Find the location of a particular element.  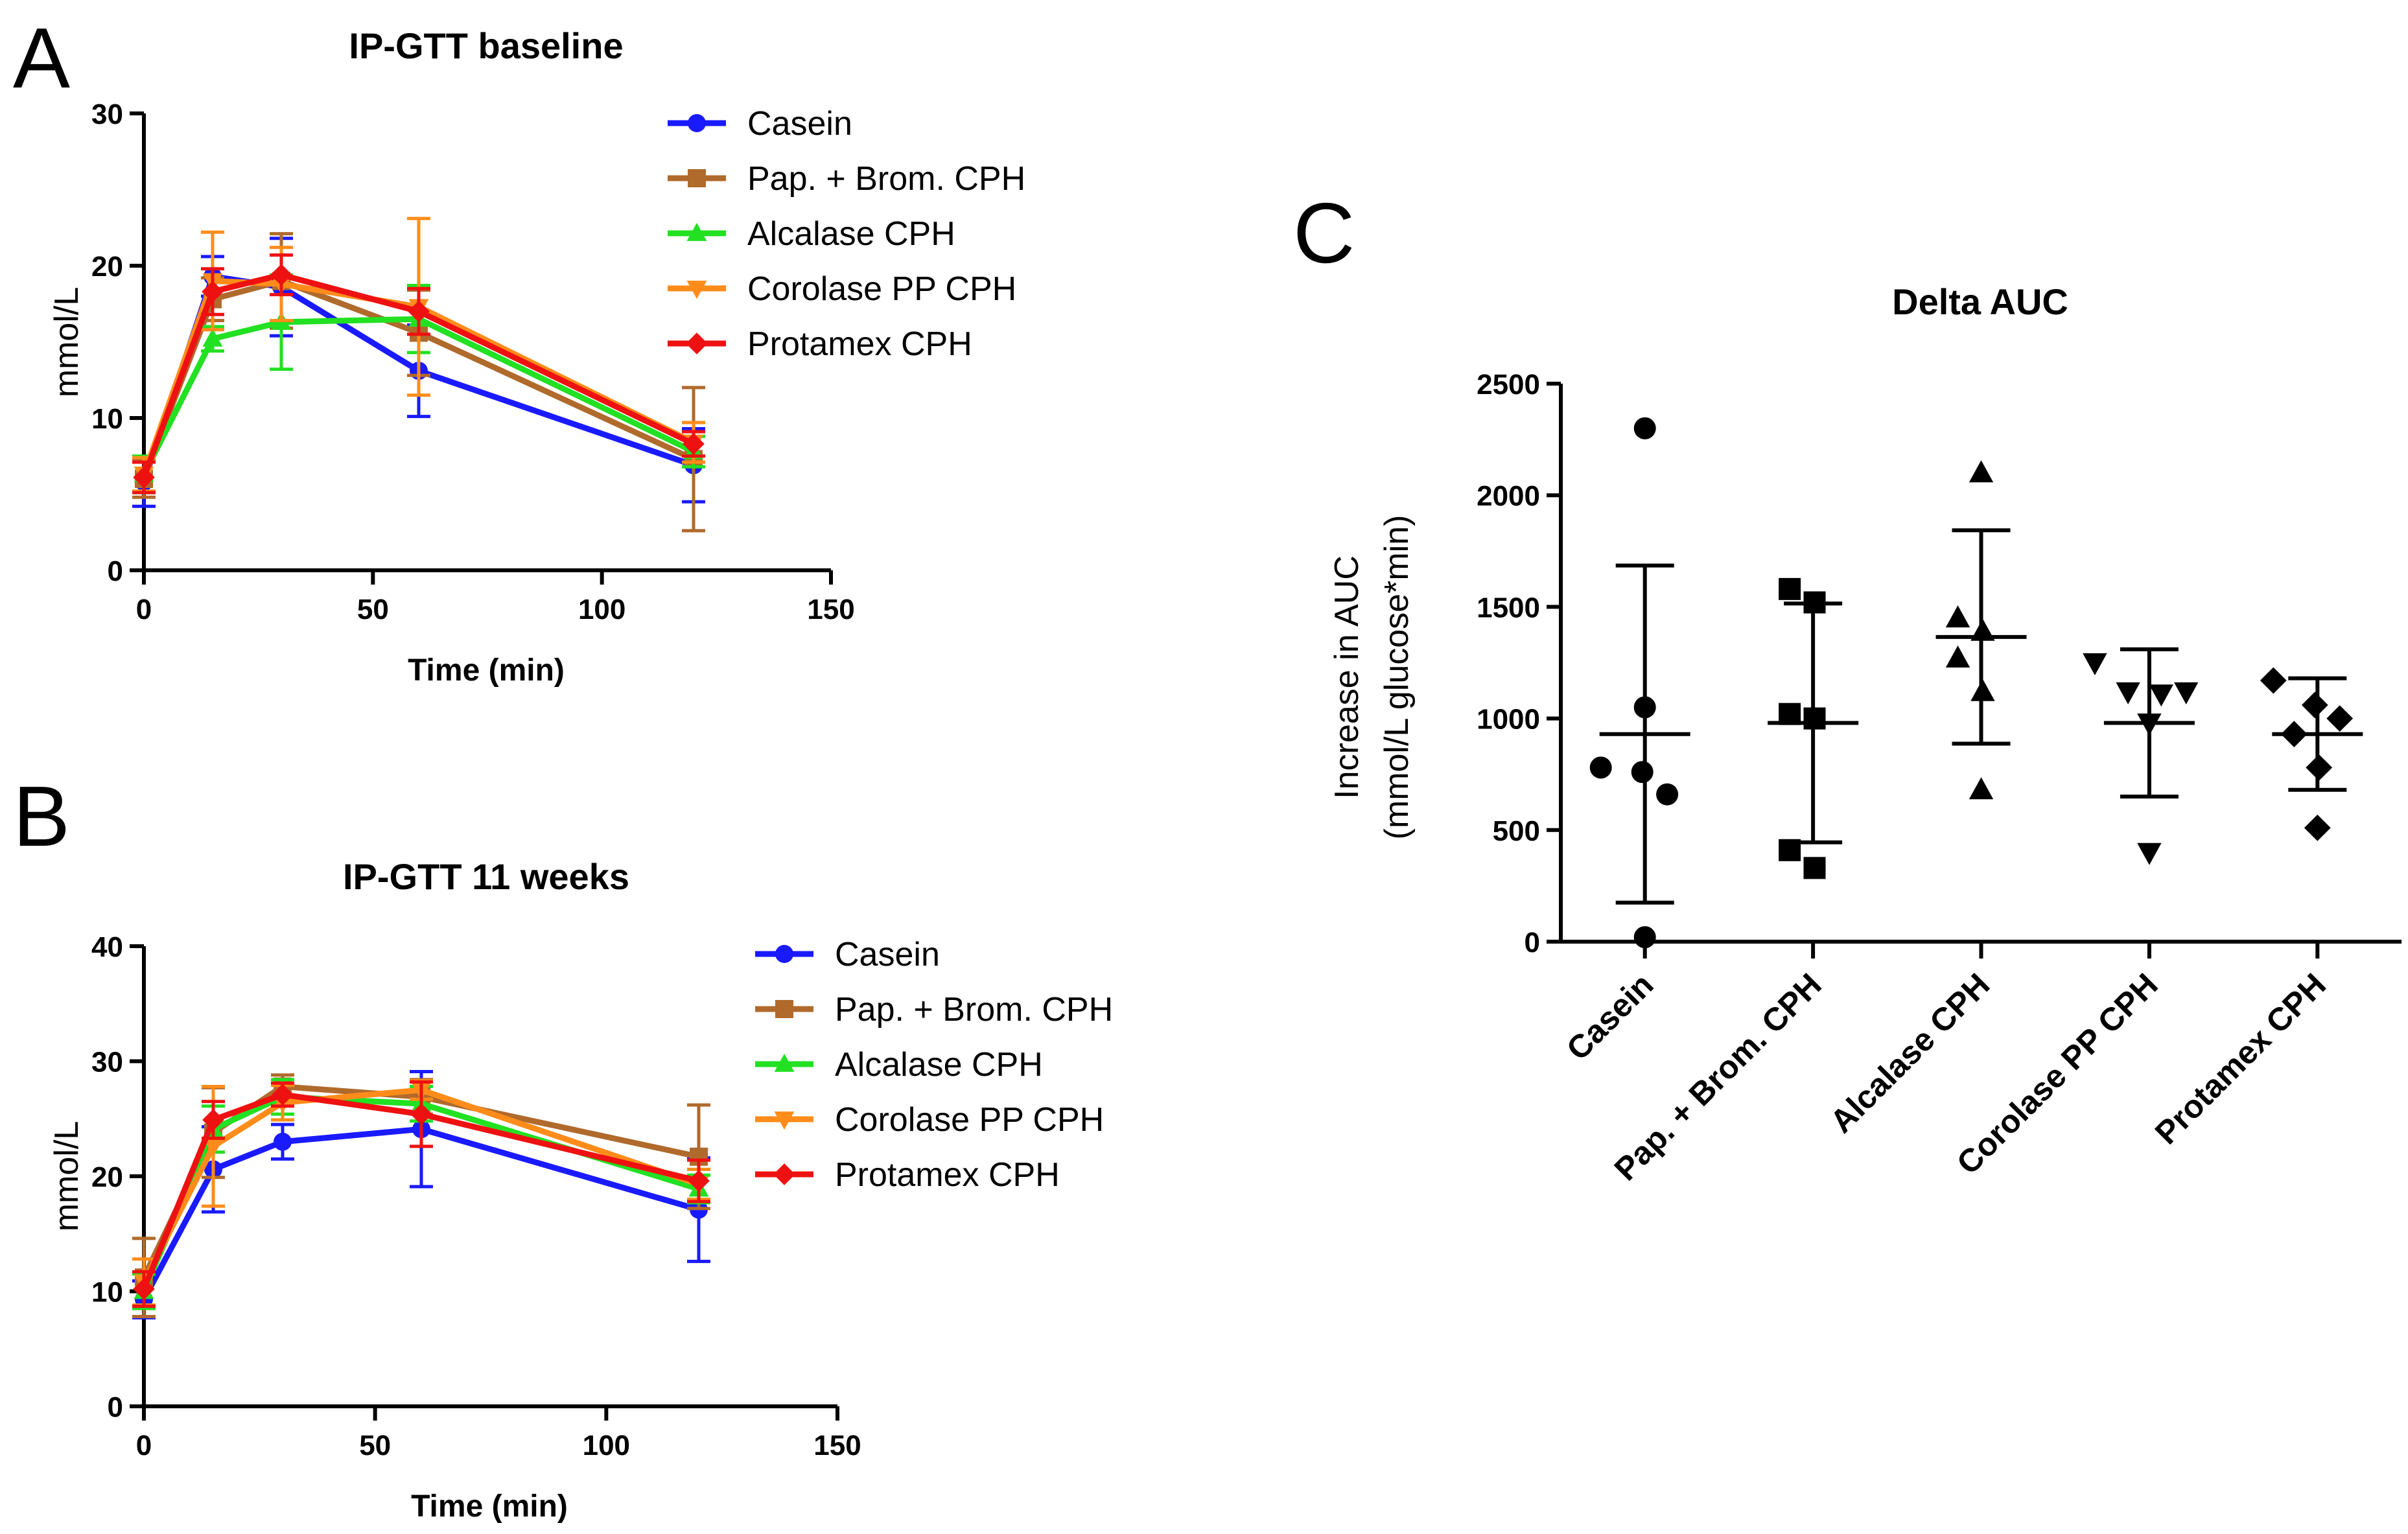

panel-c-title: Delta AUC is located at coordinates (1980, 301).